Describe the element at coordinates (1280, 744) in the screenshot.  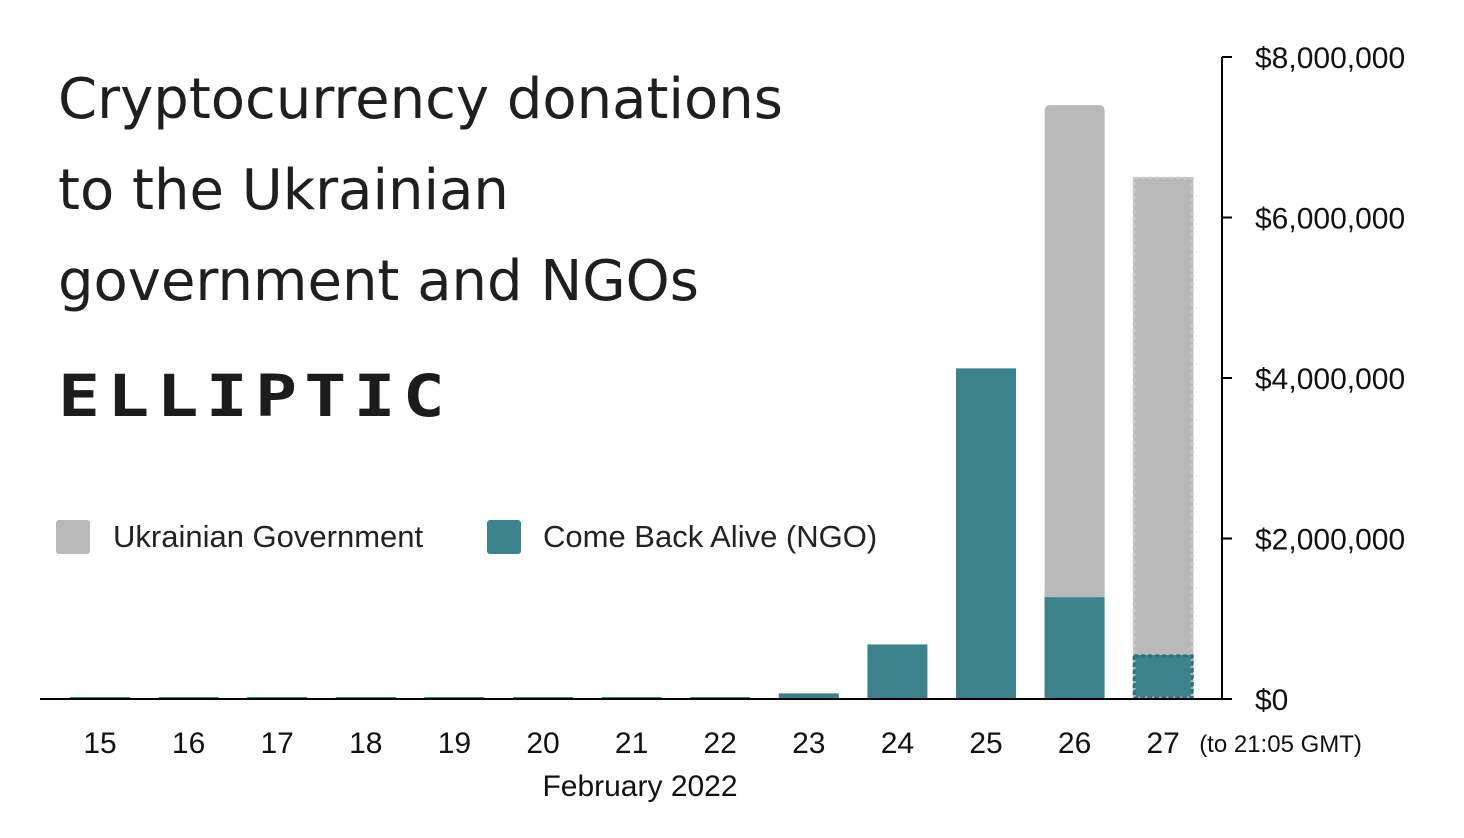
I see `partial-day-note: (to 21:05 GMT)` at that location.